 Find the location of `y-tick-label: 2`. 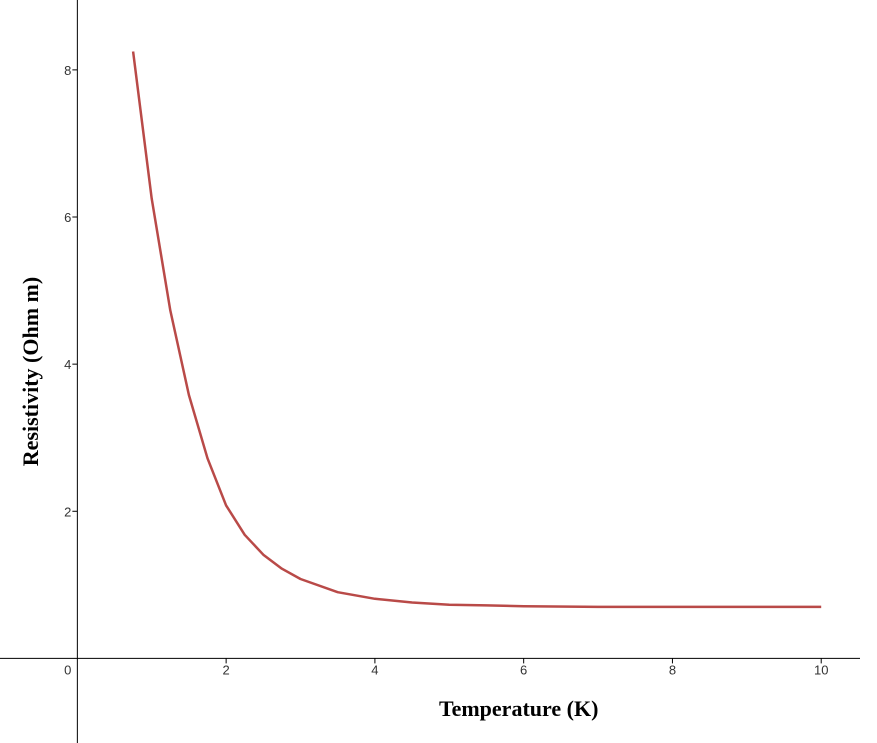

y-tick-label: 2 is located at coordinates (67, 511).